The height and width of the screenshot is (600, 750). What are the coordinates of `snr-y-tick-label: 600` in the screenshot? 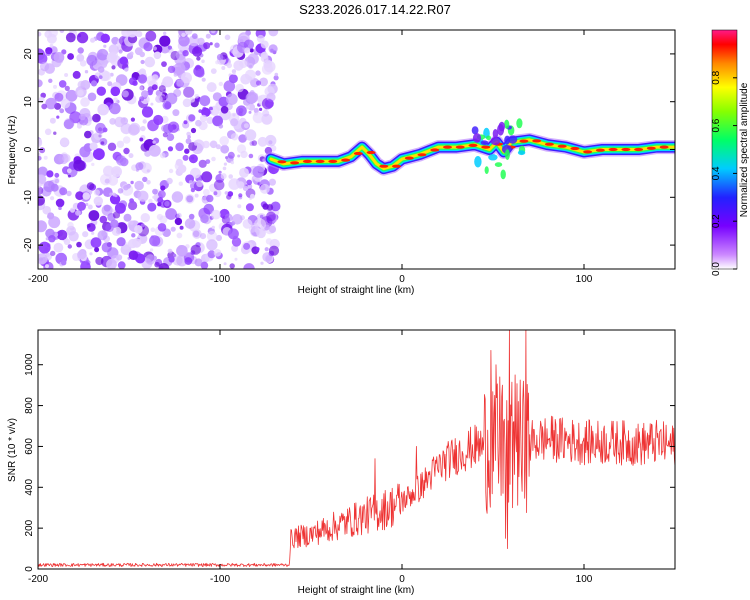 It's located at (29, 446).